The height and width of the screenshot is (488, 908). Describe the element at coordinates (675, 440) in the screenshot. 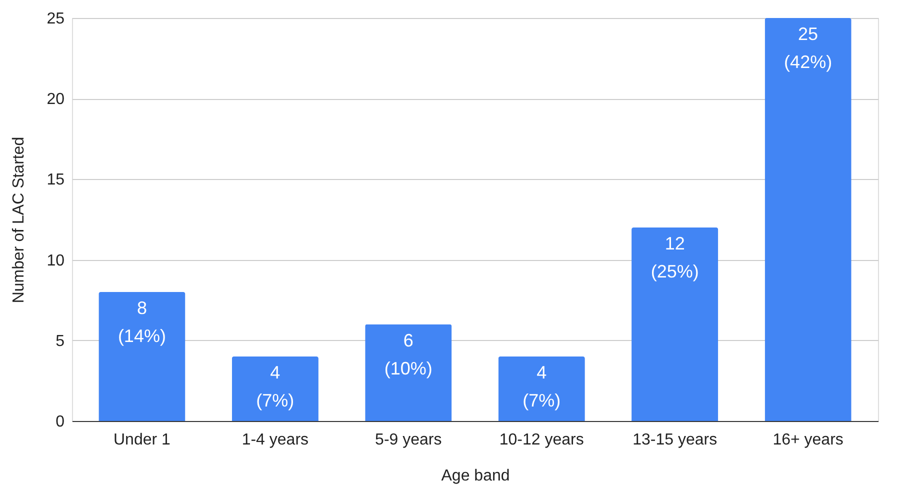

I see `x-tick-label: 13-15 years` at that location.